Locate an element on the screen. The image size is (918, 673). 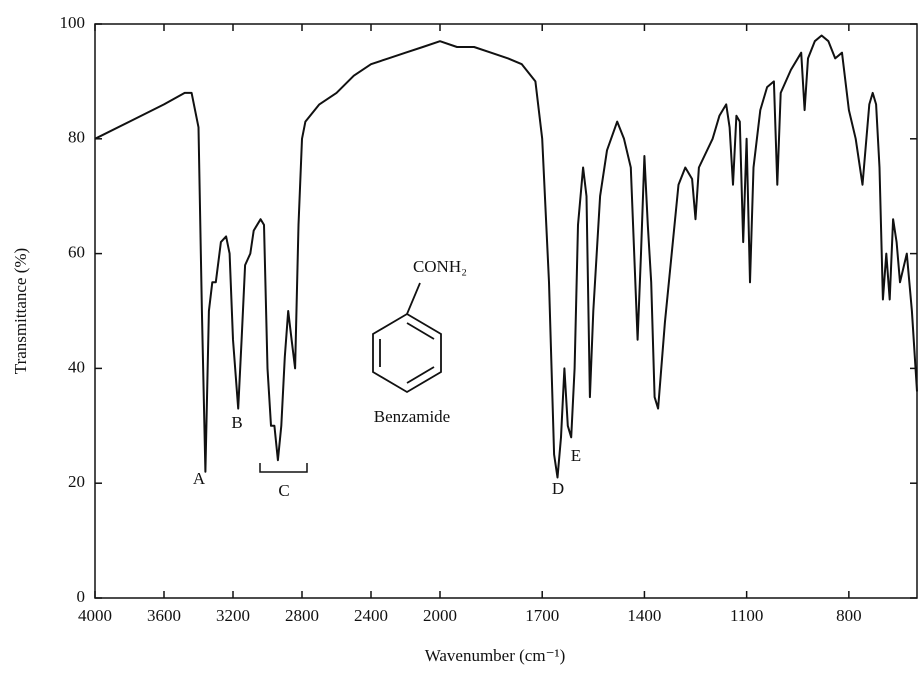
x-tick-label: 2000 is located at coordinates (440, 615).